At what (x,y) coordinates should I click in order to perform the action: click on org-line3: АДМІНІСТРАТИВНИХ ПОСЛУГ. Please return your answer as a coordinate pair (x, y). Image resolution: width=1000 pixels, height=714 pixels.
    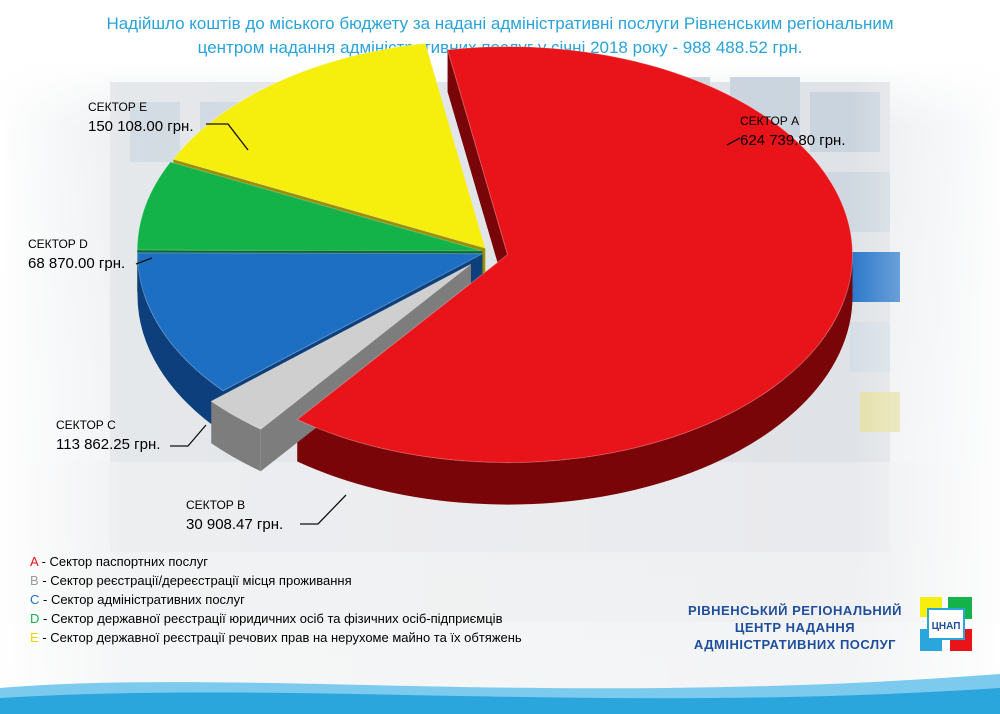
    Looking at the image, I should click on (795, 644).